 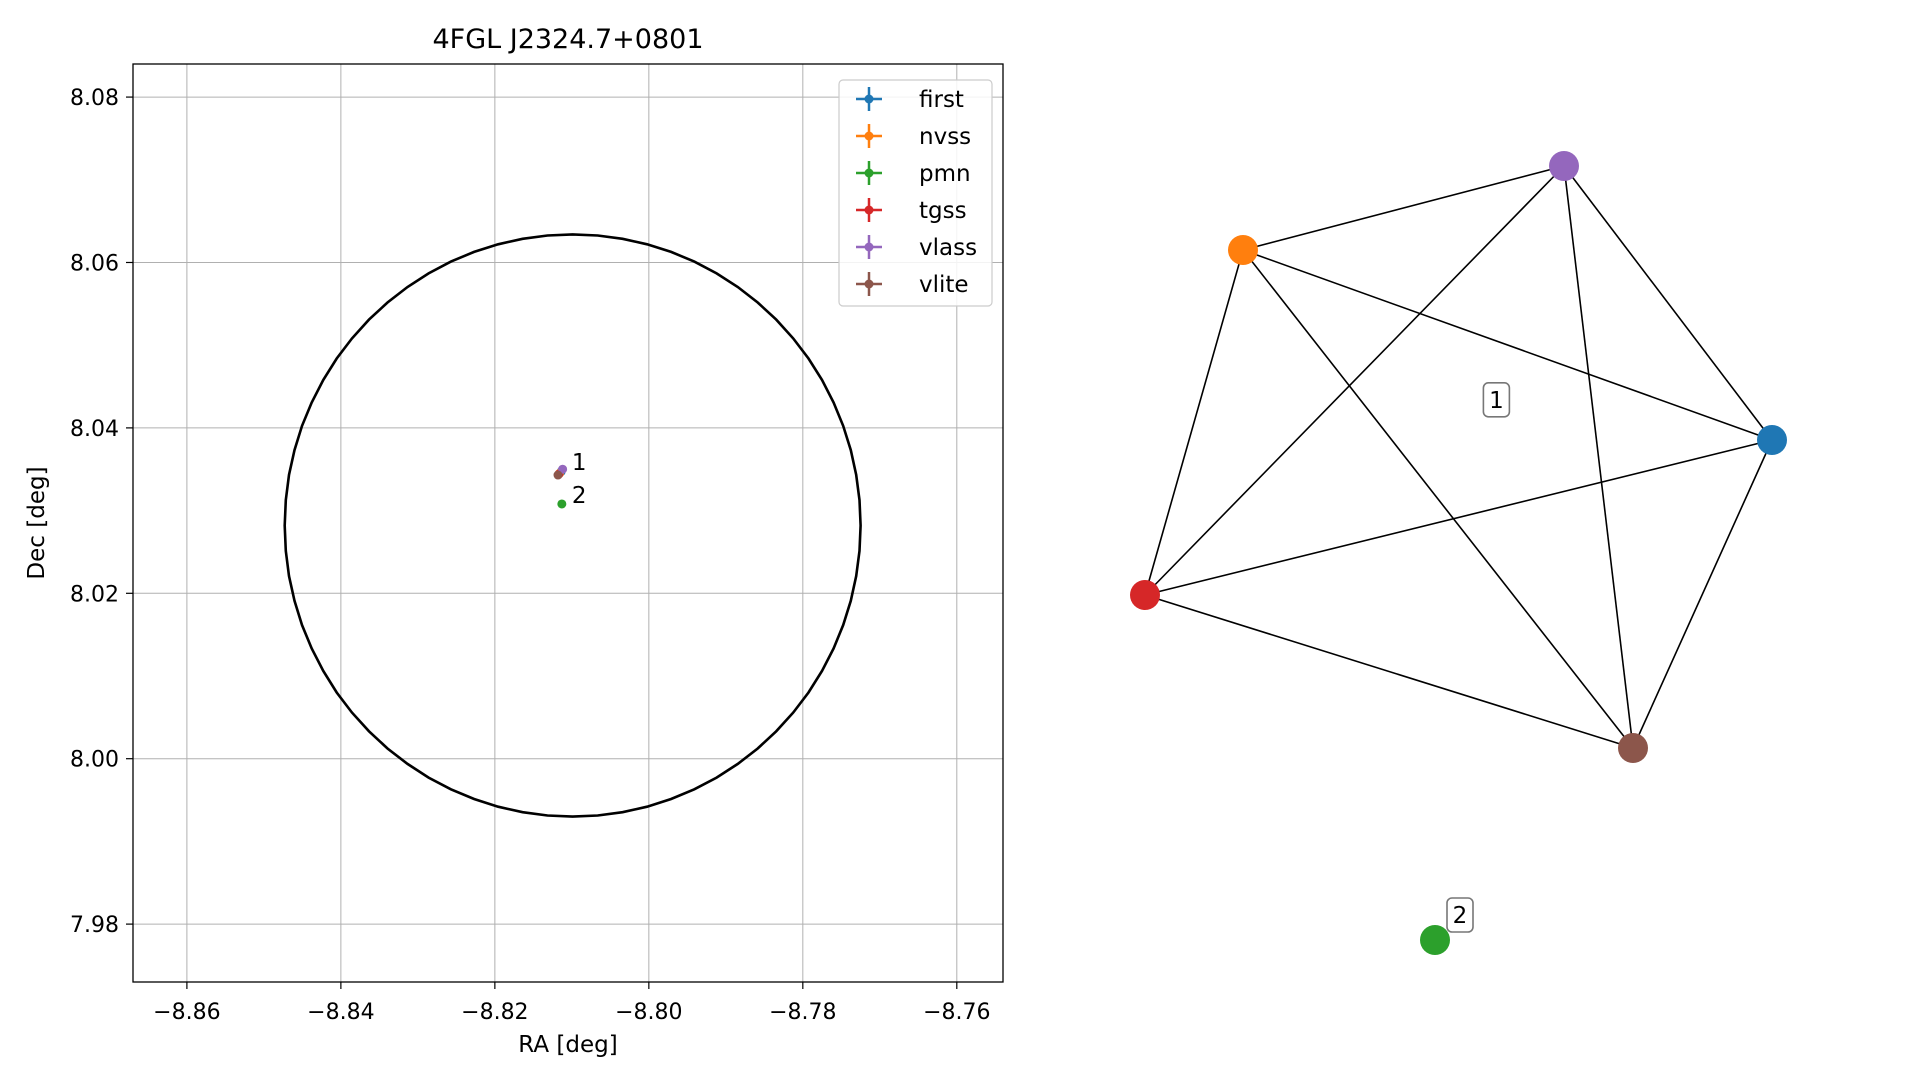 What do you see at coordinates (558, 475) in the screenshot?
I see `point-vlite` at bounding box center [558, 475].